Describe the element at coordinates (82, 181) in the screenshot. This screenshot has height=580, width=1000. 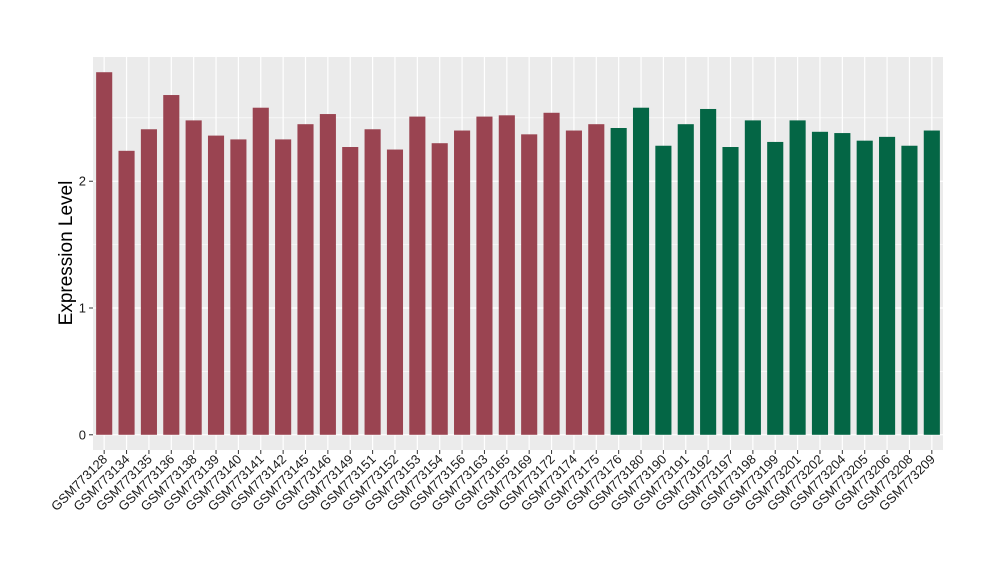
I see `y-tick-label: 2` at that location.